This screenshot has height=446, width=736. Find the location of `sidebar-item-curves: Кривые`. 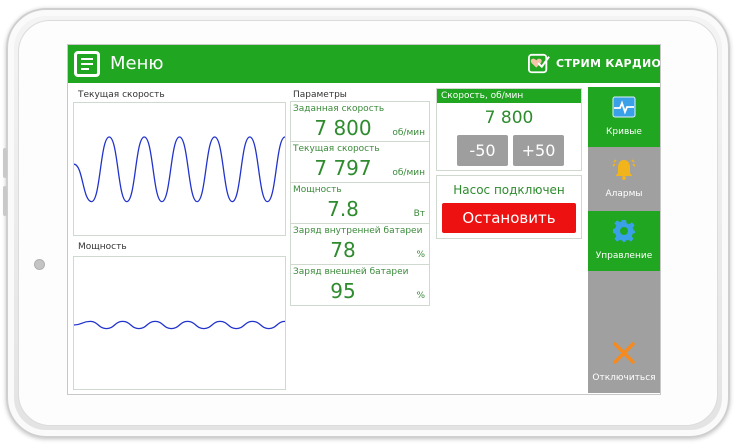

sidebar-item-curves: Кривые is located at coordinates (624, 117).